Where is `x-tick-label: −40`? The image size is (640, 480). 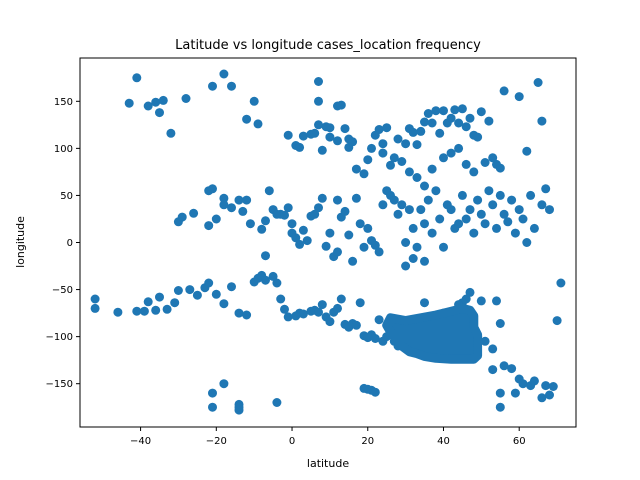
x-tick-label: −40 is located at coordinates (140, 441).